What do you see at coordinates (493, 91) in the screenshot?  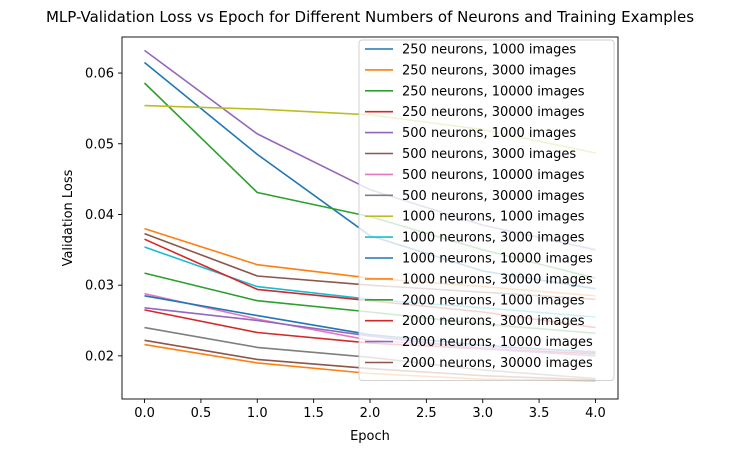 I see `legend-label: 250 neurons, 10000 images` at bounding box center [493, 91].